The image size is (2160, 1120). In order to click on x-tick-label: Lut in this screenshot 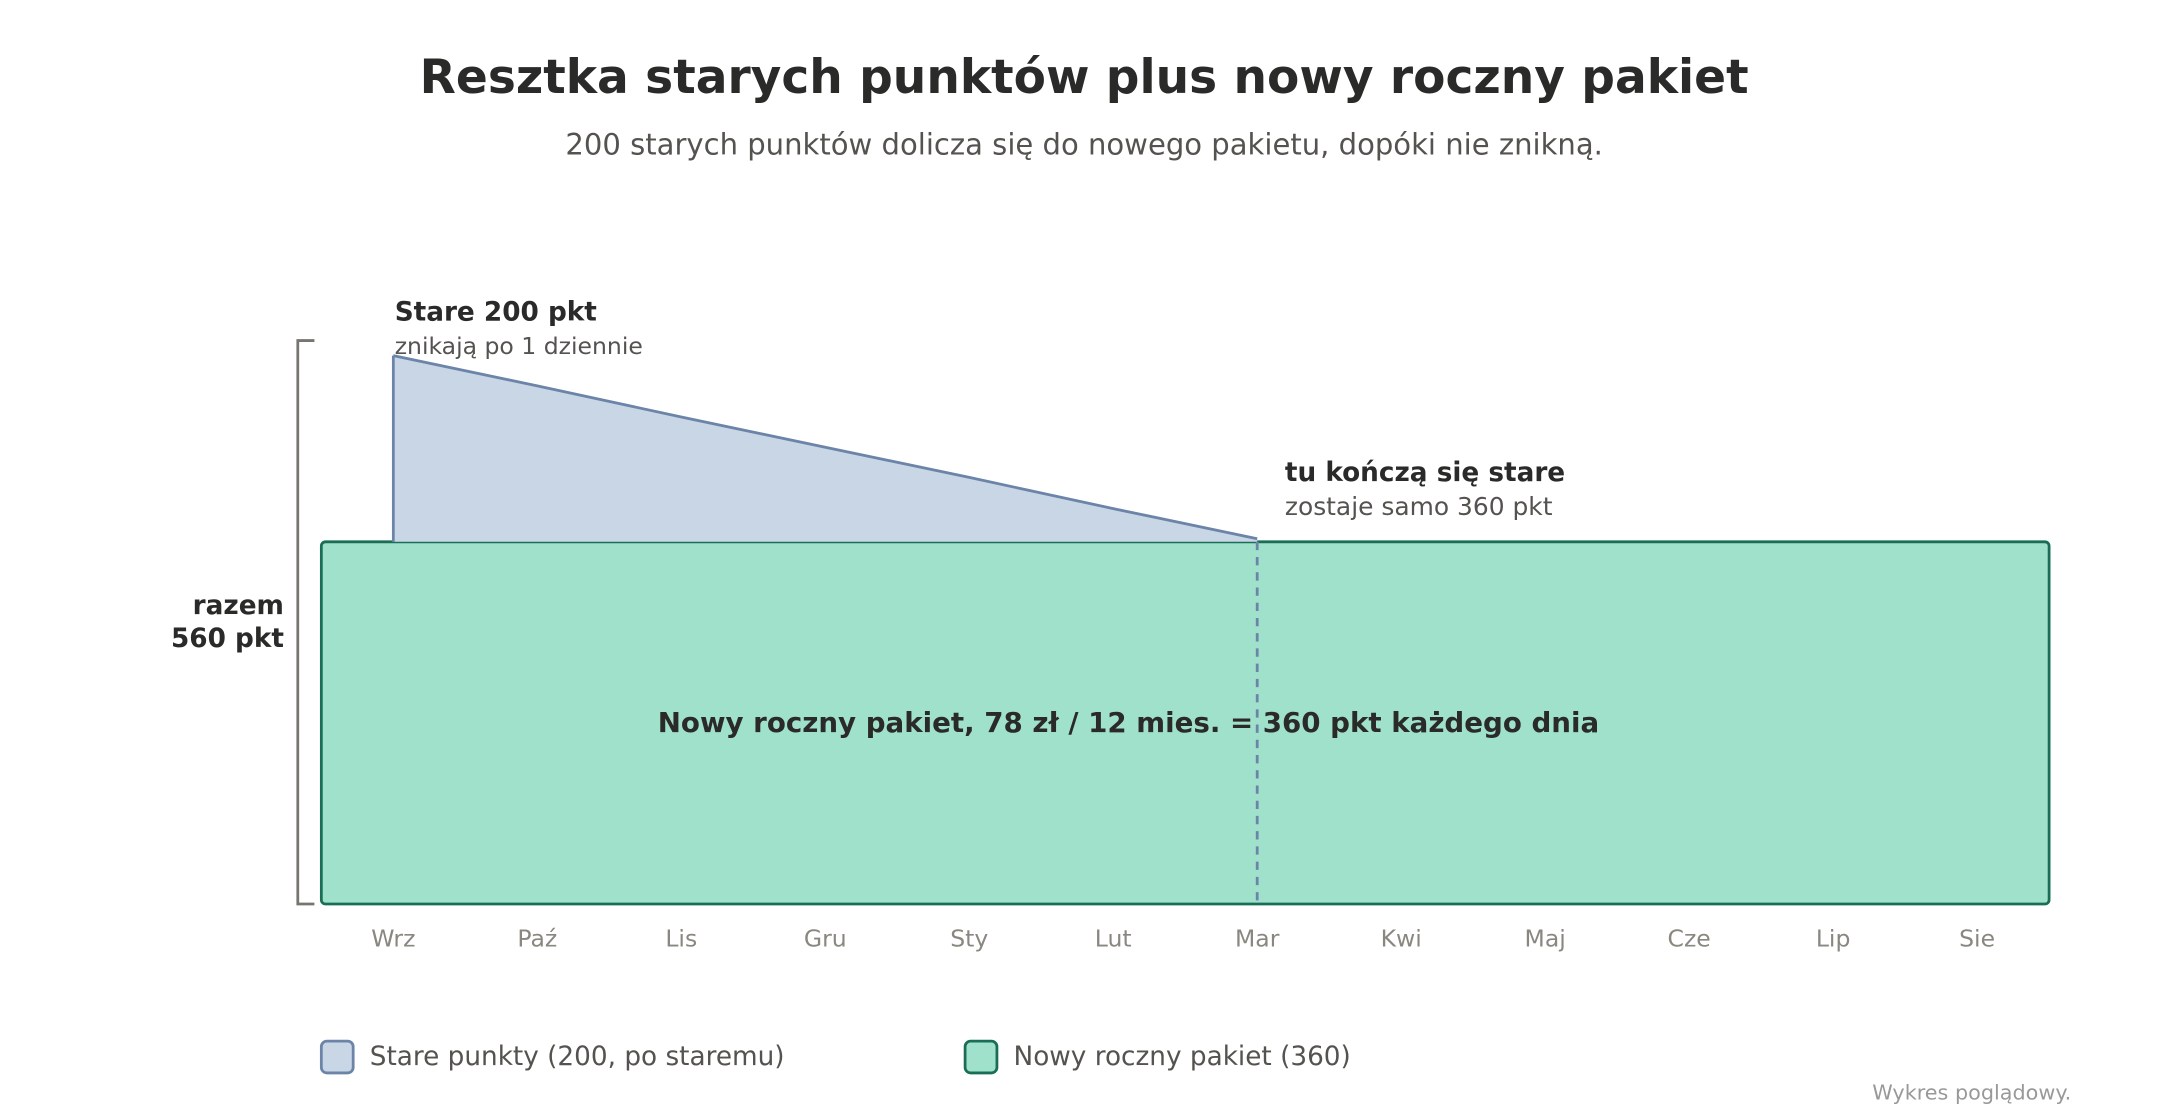, I will do `click(1113, 939)`.